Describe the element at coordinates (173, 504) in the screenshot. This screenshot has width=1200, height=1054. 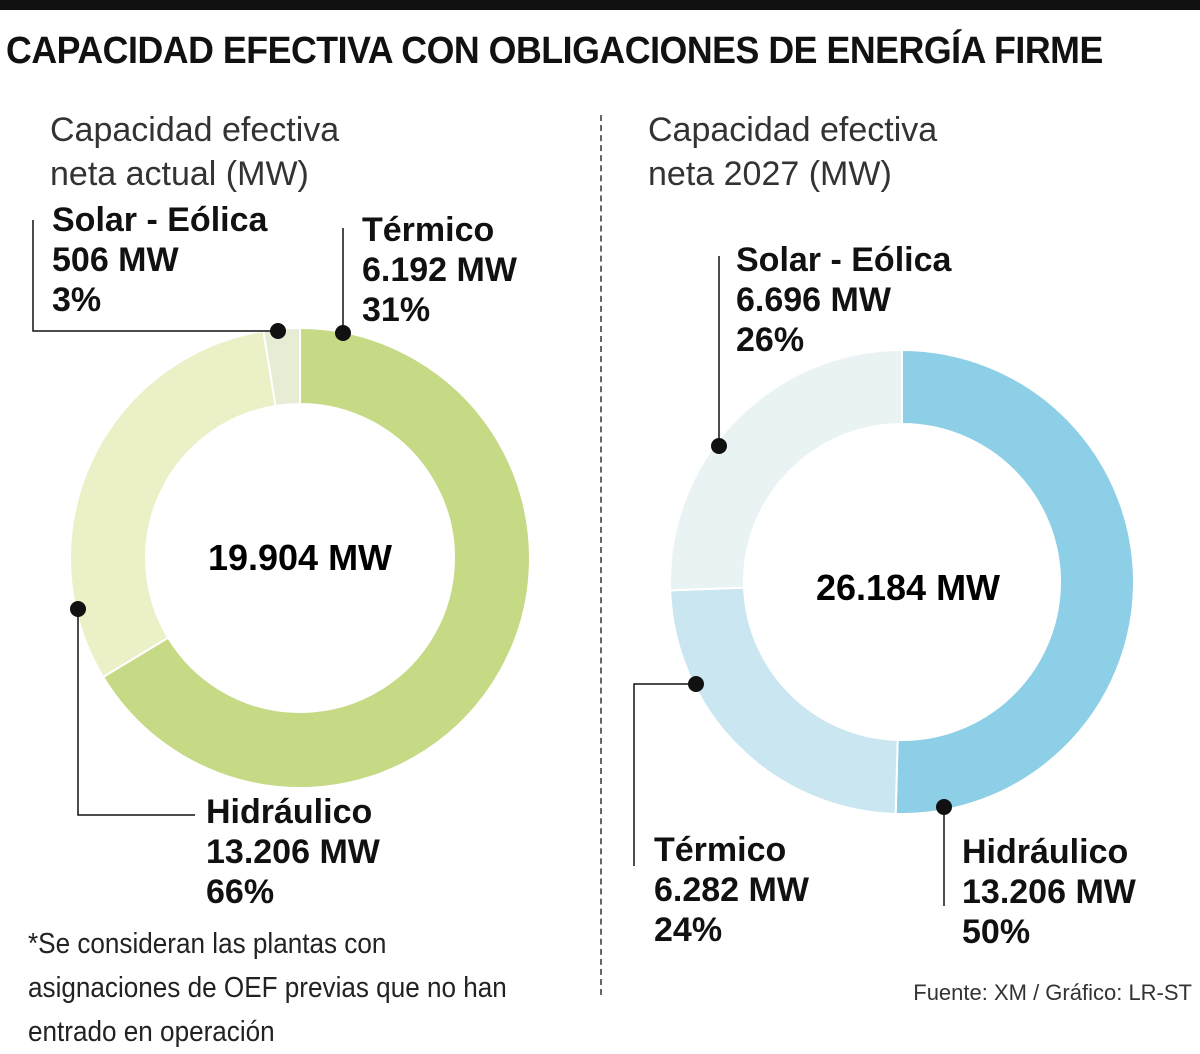
I see `left-slice-t-rmico` at that location.